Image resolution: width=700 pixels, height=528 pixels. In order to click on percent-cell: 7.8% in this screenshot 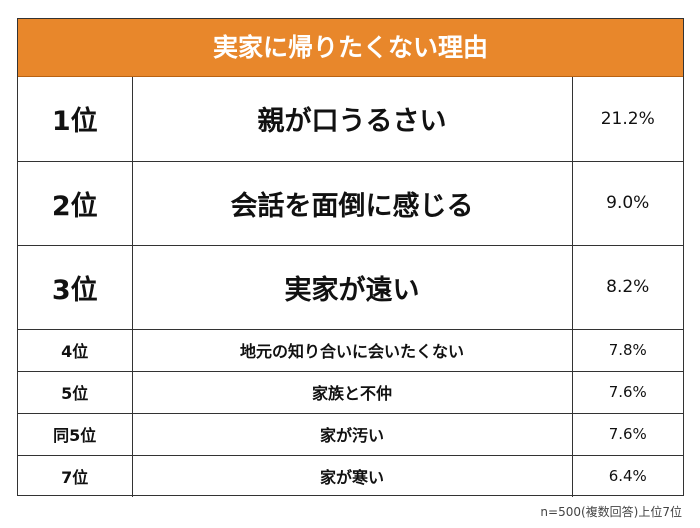, I will do `click(627, 350)`.